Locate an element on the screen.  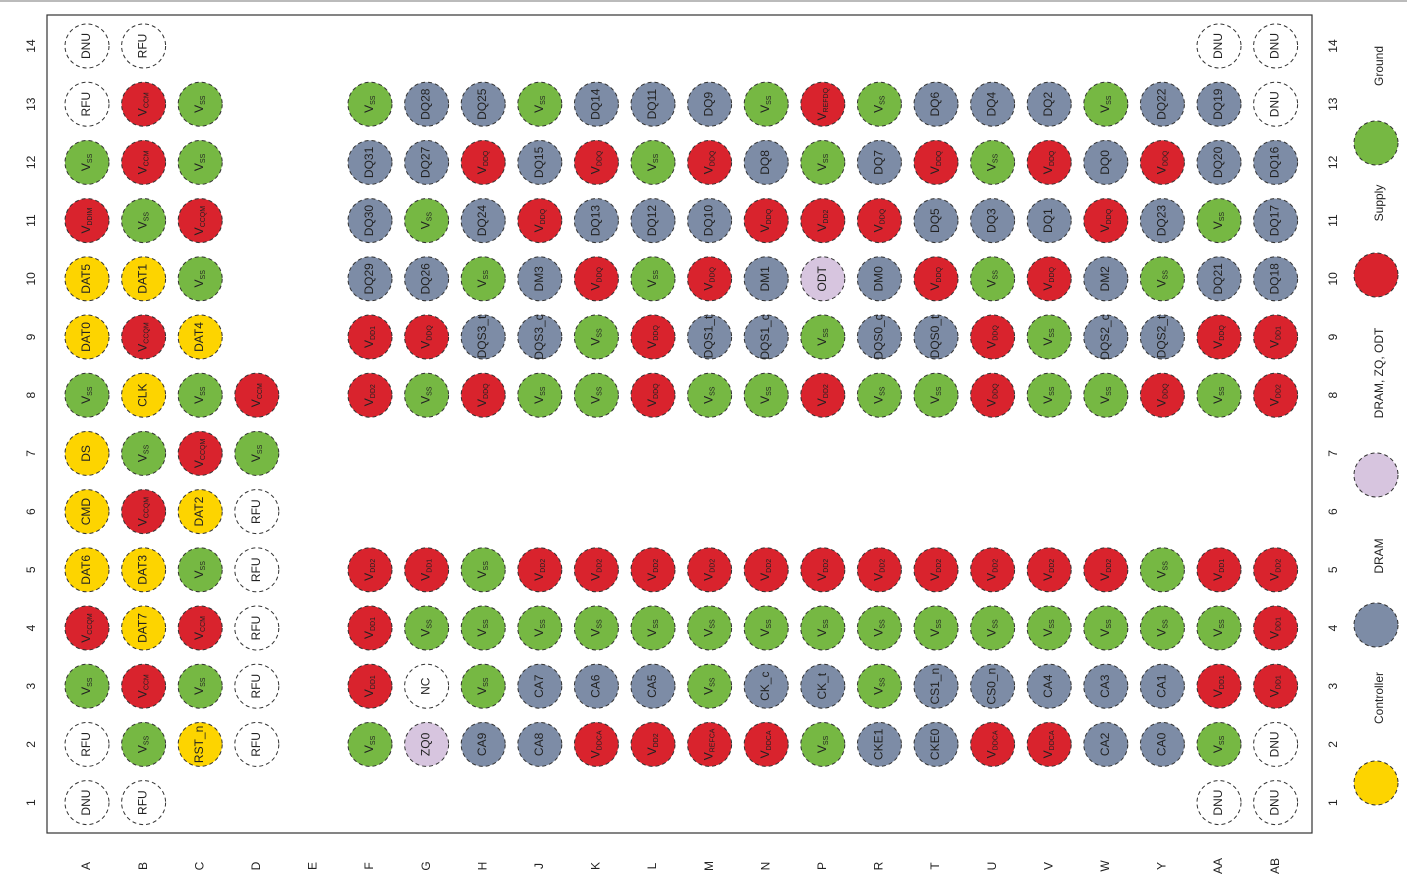
ball-name: DAT3 is located at coordinates (143, 570).